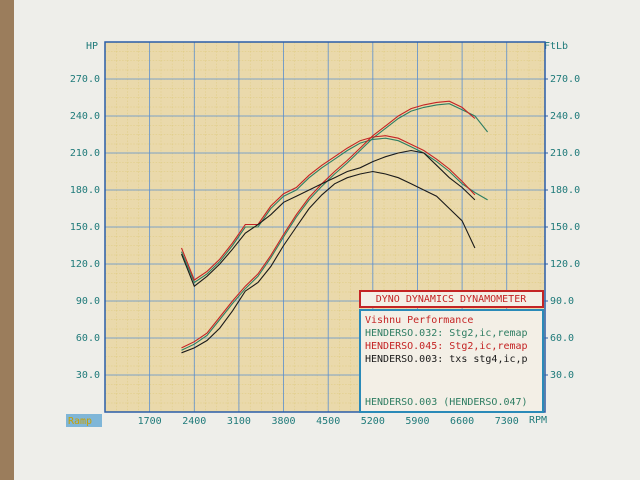  I want to click on y-tick-label: 270.0, so click(85, 79).